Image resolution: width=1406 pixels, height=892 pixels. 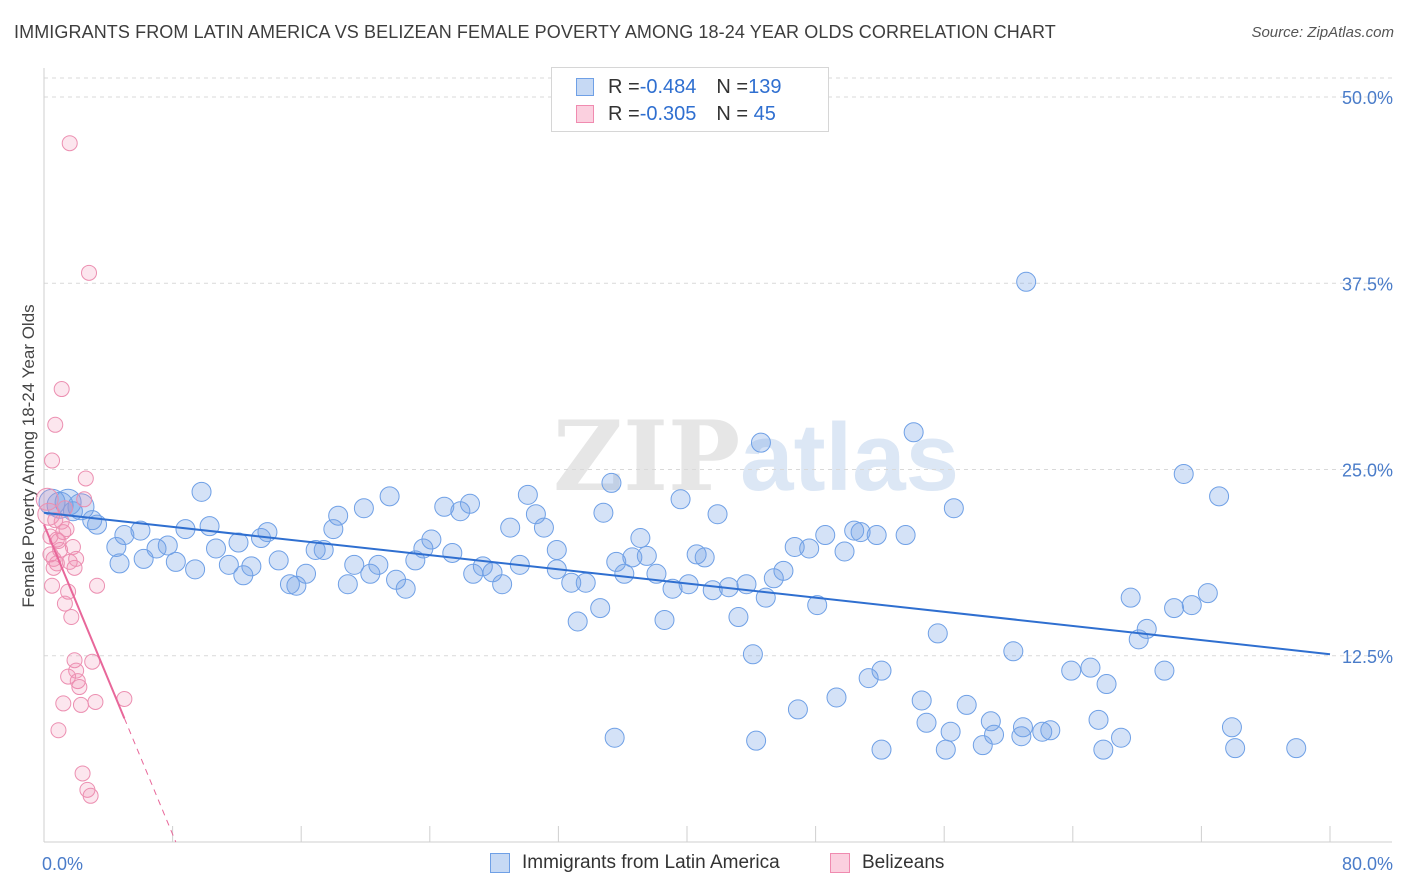 What do you see at coordinates (668, 86) in the screenshot?
I see `legend-r-value: -0.484` at bounding box center [668, 86].